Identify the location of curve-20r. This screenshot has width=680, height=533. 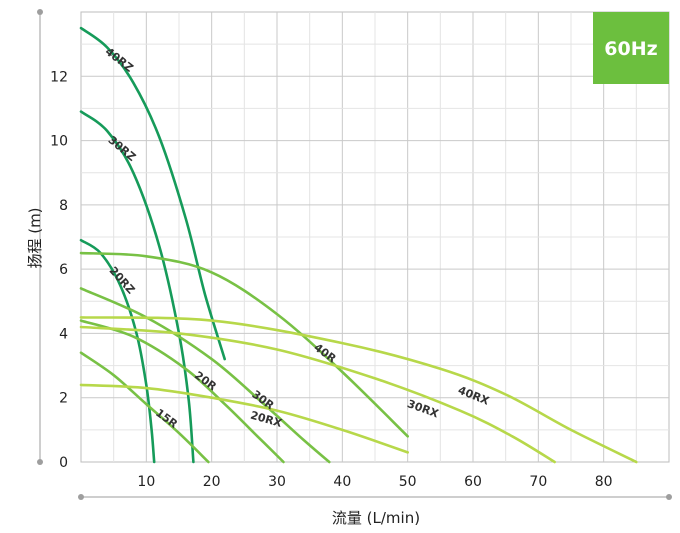
(182, 391).